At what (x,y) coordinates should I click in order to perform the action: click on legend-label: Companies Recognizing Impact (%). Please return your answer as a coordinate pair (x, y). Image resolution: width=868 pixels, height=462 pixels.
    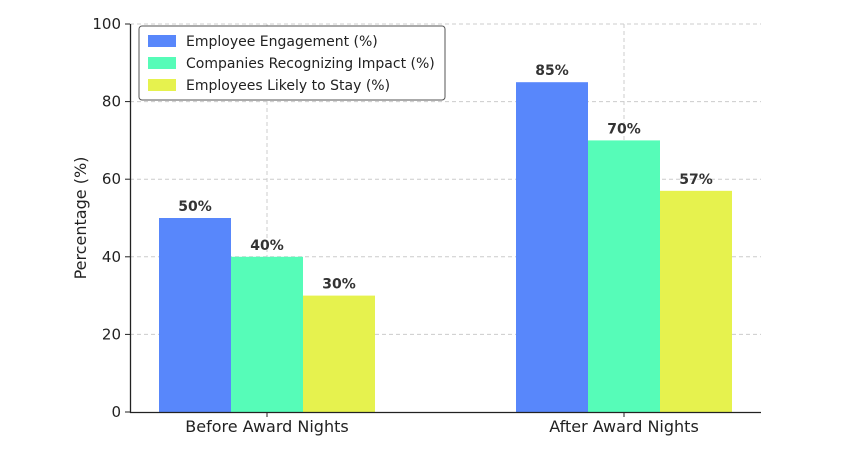
    Looking at the image, I should click on (310, 64).